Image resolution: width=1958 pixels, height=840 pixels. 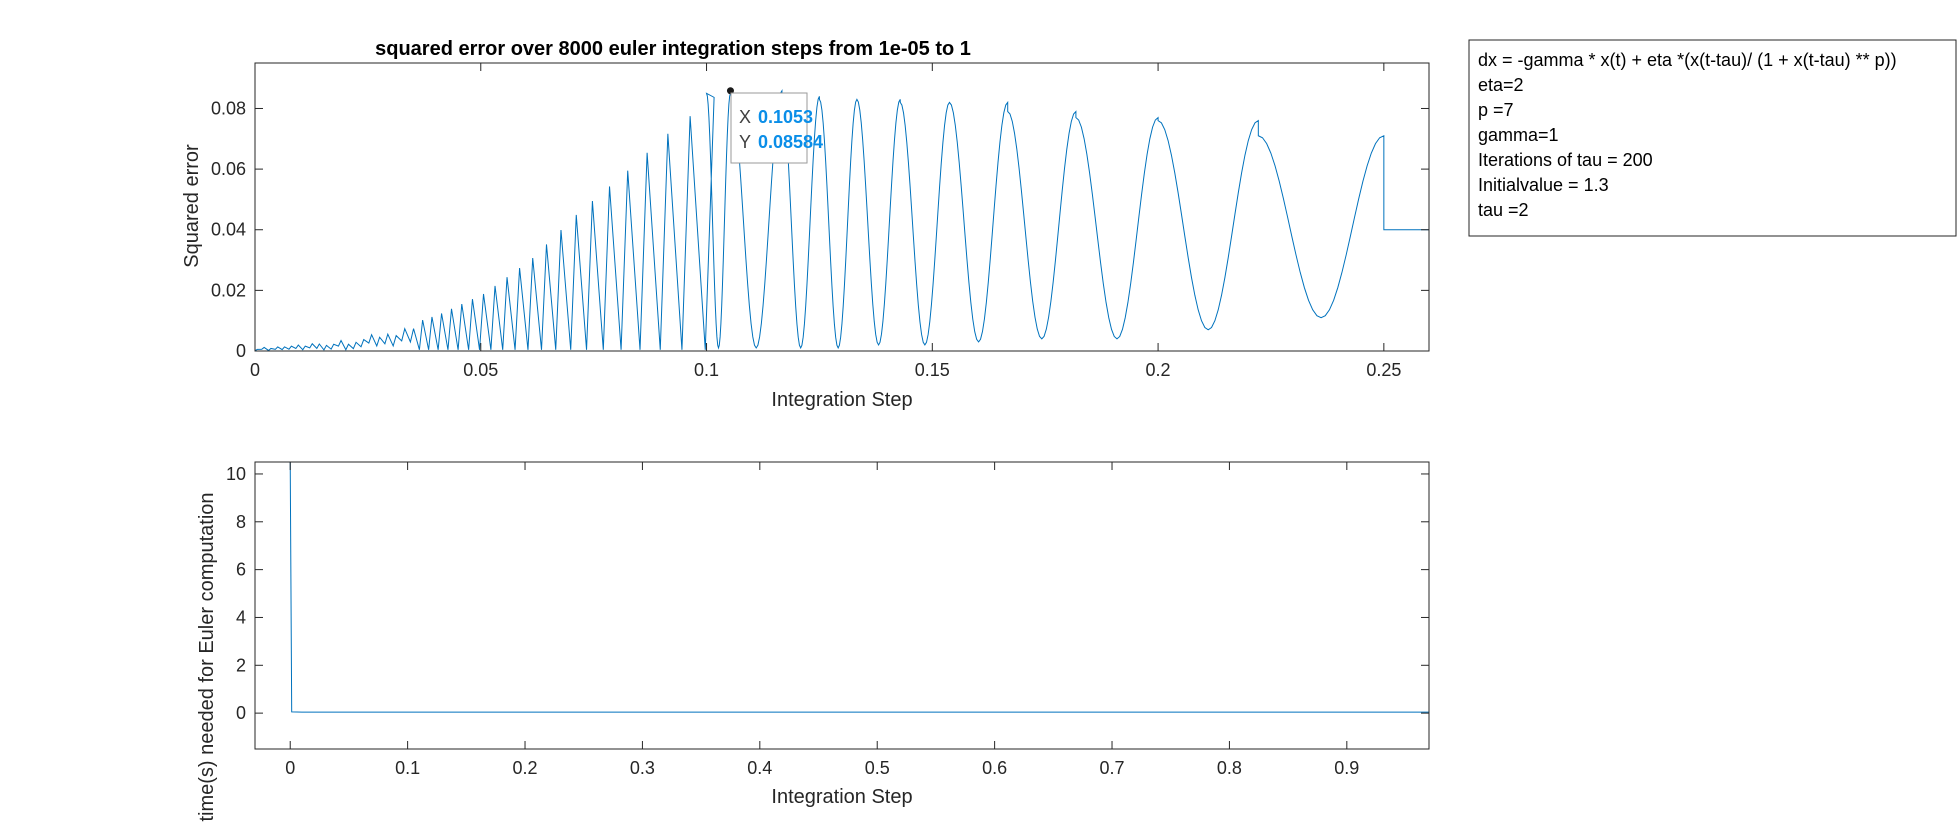 What do you see at coordinates (932, 370) in the screenshot?
I see `chart-top-xtick-label: 0.15` at bounding box center [932, 370].